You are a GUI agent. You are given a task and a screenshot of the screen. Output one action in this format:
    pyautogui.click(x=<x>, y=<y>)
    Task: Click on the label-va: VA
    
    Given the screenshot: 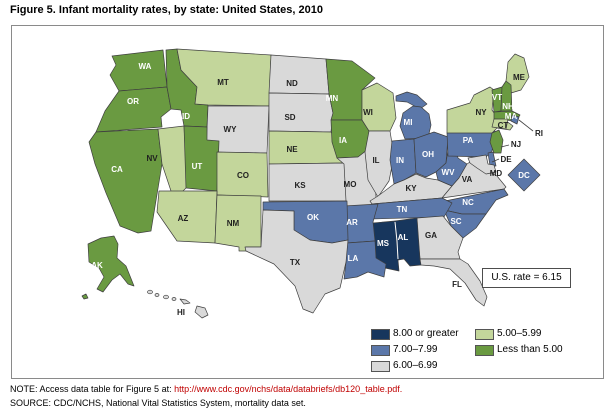 What is the action you would take?
    pyautogui.click(x=467, y=179)
    